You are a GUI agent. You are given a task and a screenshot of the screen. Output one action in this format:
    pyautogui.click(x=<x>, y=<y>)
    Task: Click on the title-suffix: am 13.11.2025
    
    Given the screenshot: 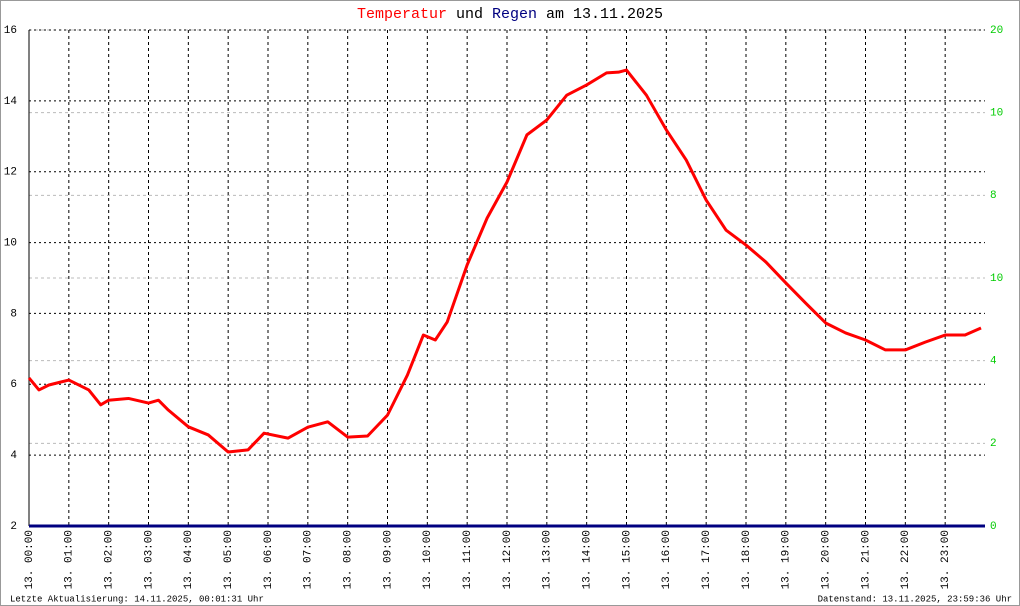 What is the action you would take?
    pyautogui.click(x=604, y=14)
    